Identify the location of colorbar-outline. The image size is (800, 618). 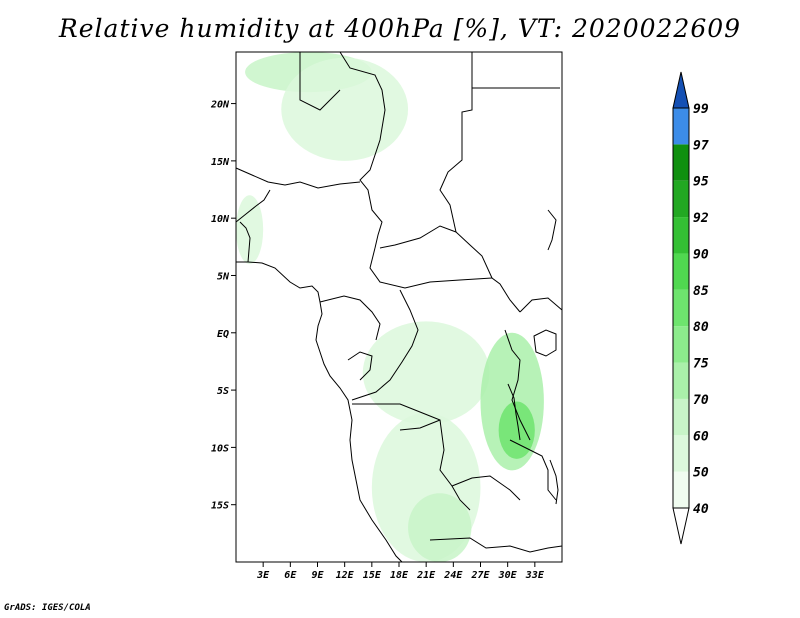
(681, 308).